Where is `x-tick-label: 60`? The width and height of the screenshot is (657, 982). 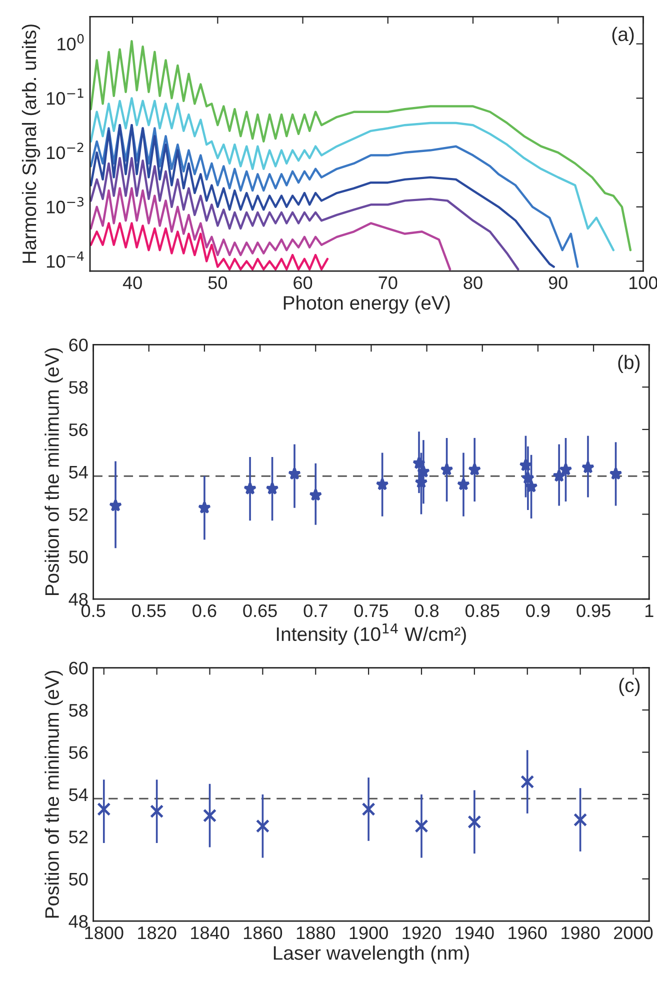
x-tick-label: 60 is located at coordinates (303, 283).